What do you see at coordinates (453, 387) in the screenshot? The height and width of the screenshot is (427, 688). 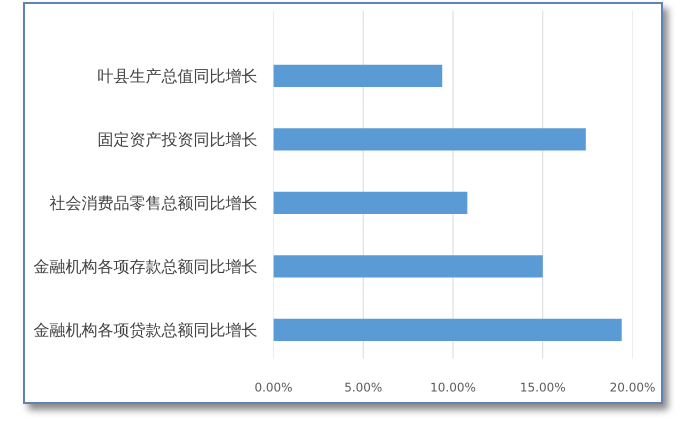 I see `x-tick-label: 10.00%` at bounding box center [453, 387].